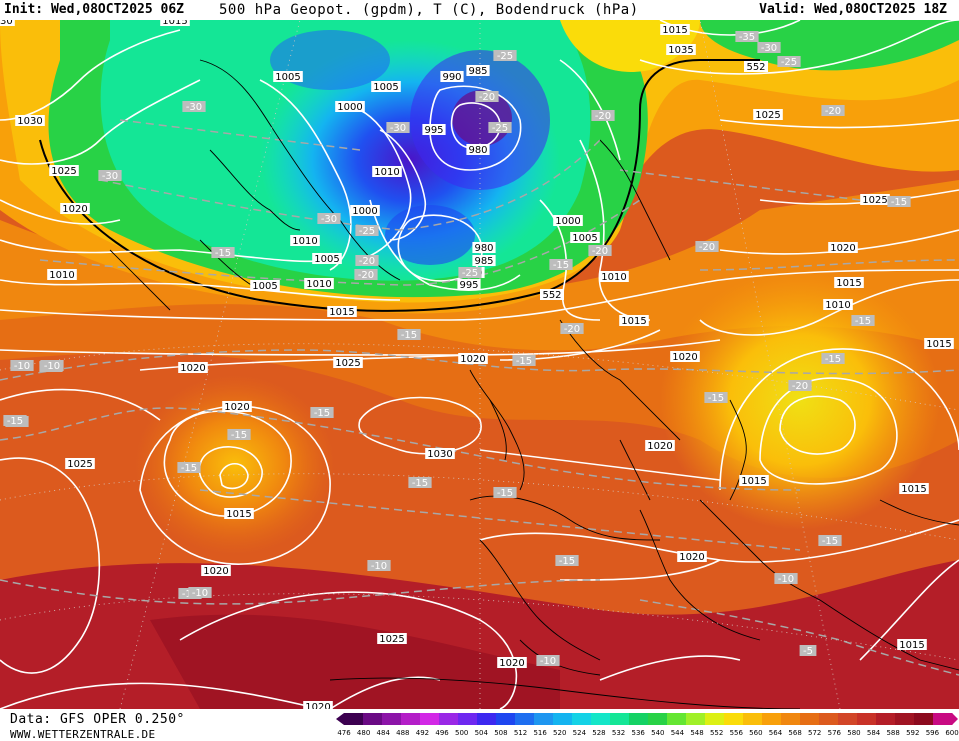 This screenshot has width=959, height=741. I want to click on colorbar-tick-label: 592, so click(913, 733).